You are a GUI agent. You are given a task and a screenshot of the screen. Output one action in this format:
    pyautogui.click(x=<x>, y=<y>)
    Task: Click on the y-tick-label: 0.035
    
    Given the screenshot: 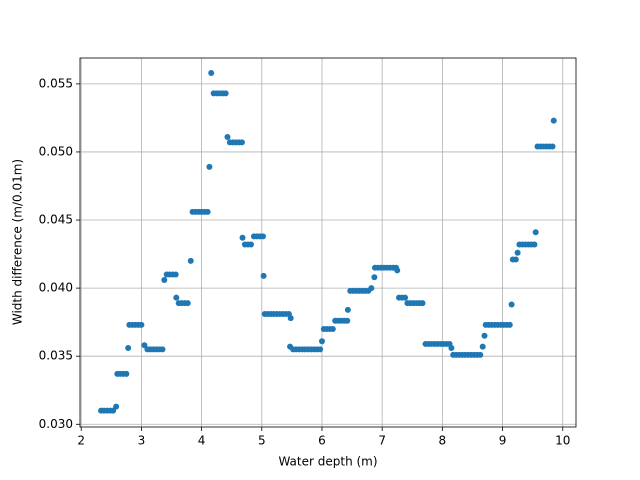 What is the action you would take?
    pyautogui.click(x=56, y=356)
    